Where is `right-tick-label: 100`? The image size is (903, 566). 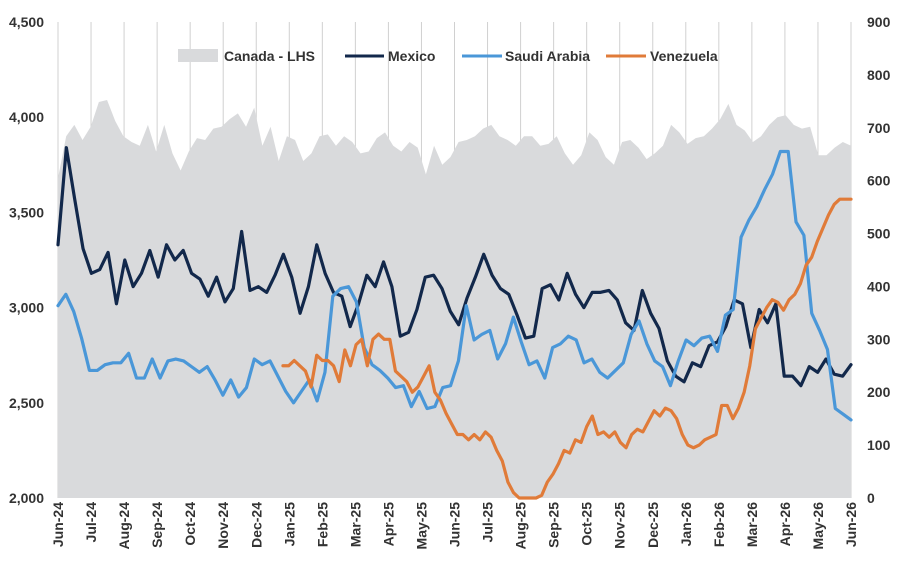
right-tick-label: 100 is located at coordinates (879, 445).